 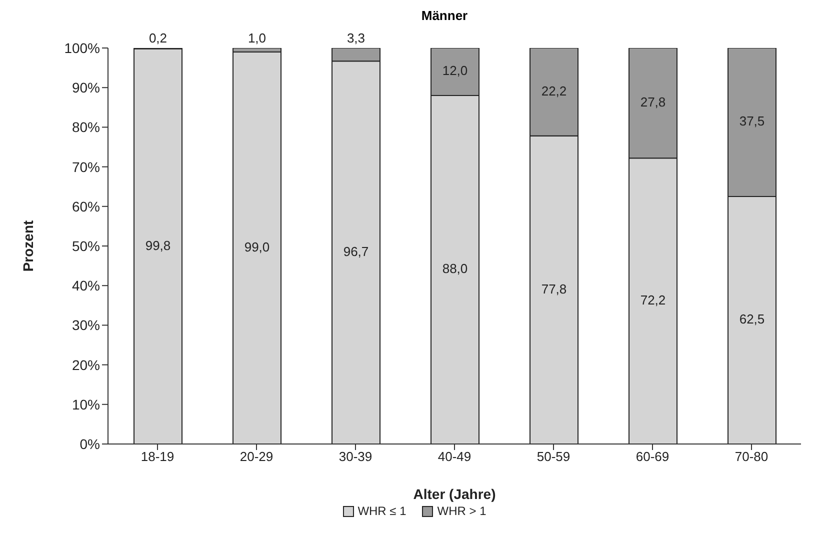 I want to click on y-axis-title: Prozent, so click(x=28, y=246).